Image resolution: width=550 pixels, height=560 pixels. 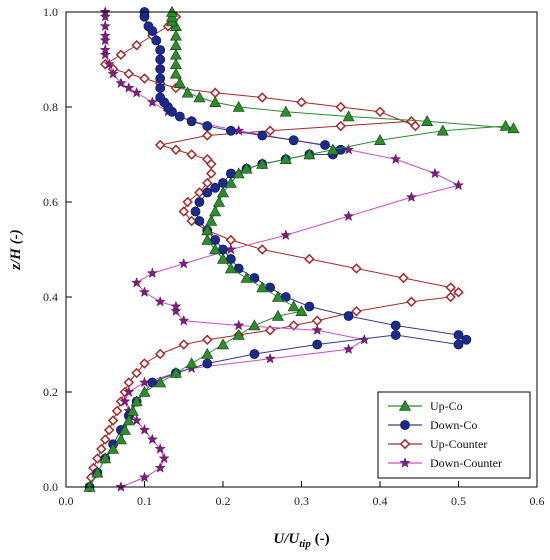 What do you see at coordinates (50, 107) in the screenshot?
I see `y-tick-label: 0.8` at bounding box center [50, 107].